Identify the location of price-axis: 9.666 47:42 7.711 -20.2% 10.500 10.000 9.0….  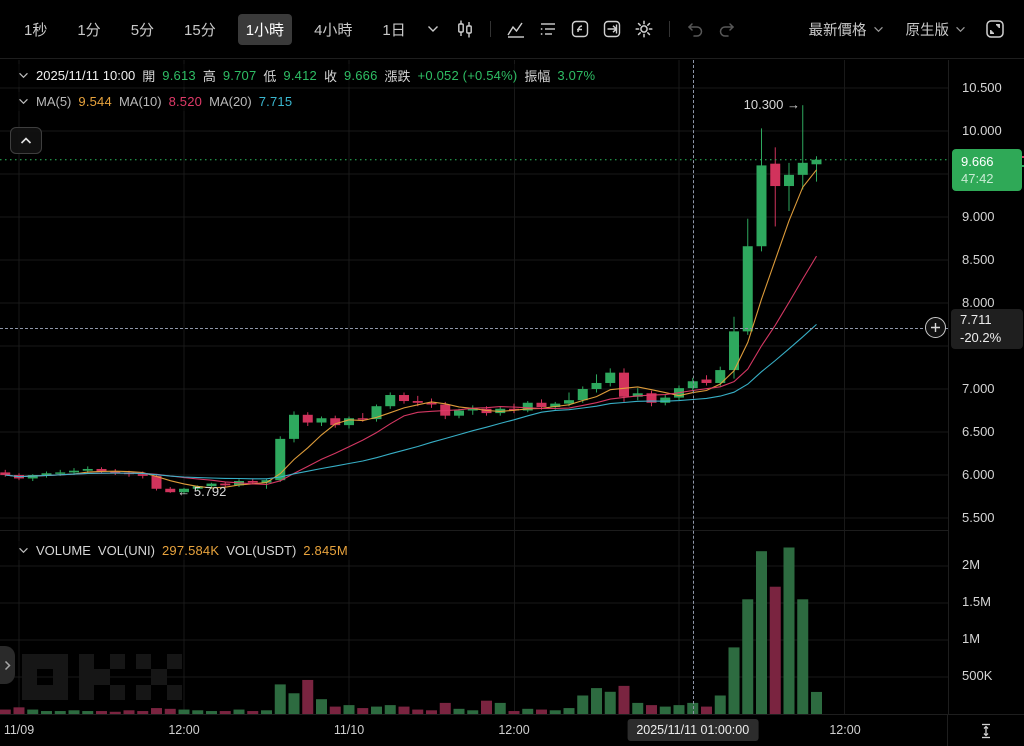
(986, 387).